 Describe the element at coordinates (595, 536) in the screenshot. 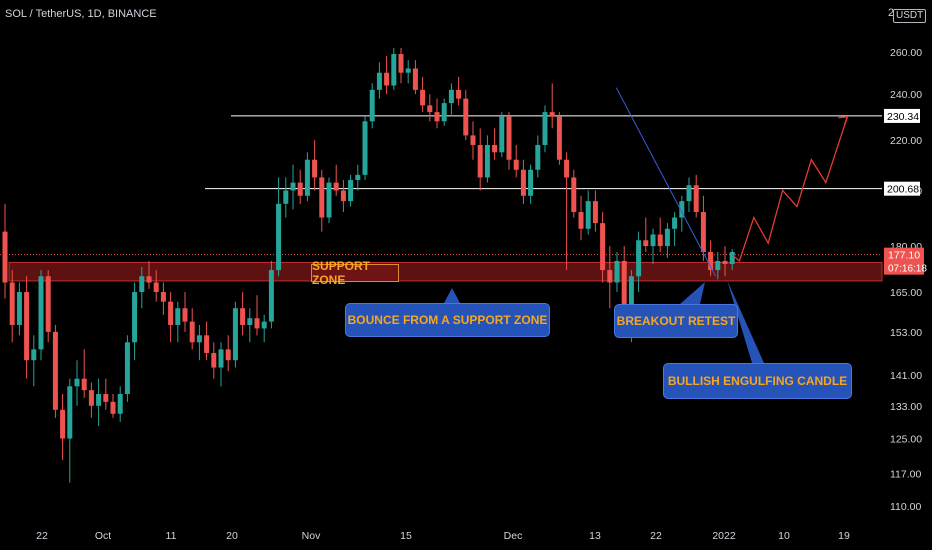

I see `x-tick-label: 13` at that location.